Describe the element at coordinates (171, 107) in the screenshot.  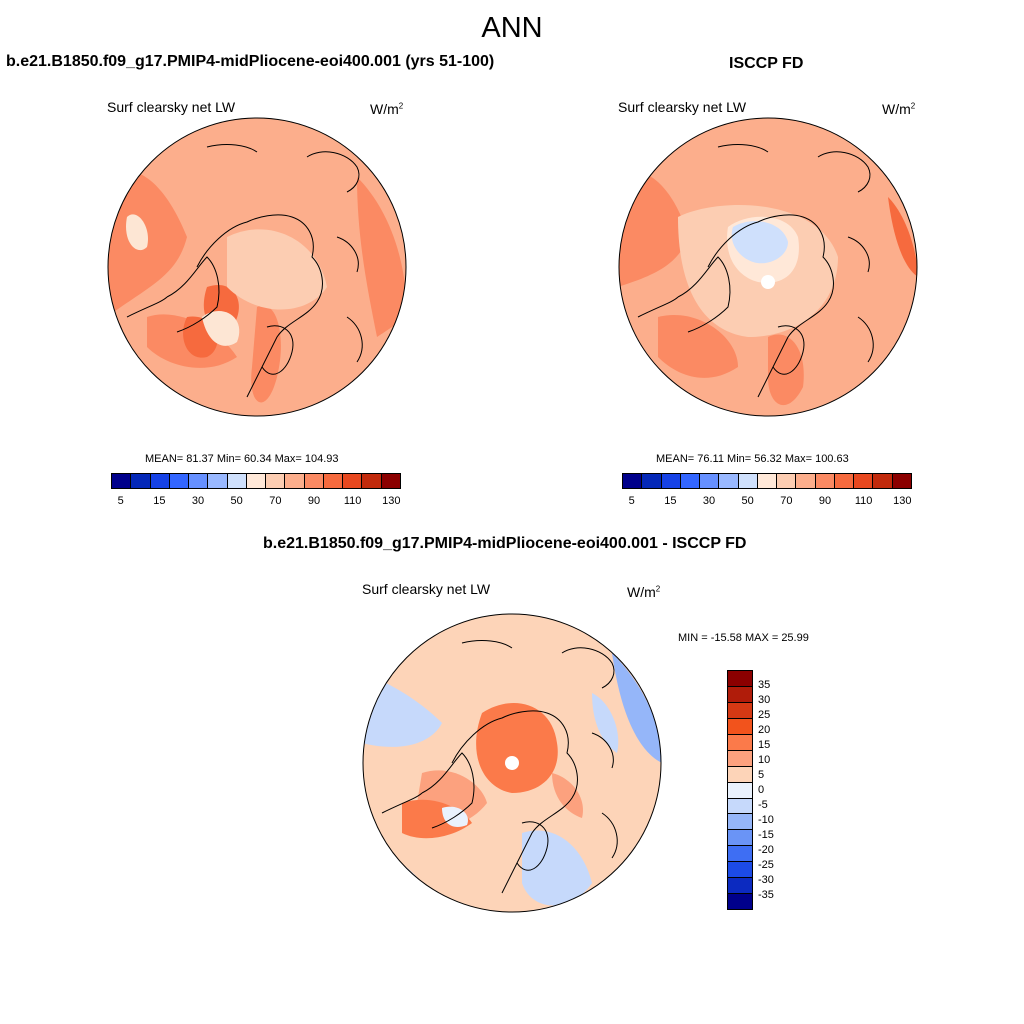
I see `panel1-variable-label: Surf clearsky net LW` at that location.